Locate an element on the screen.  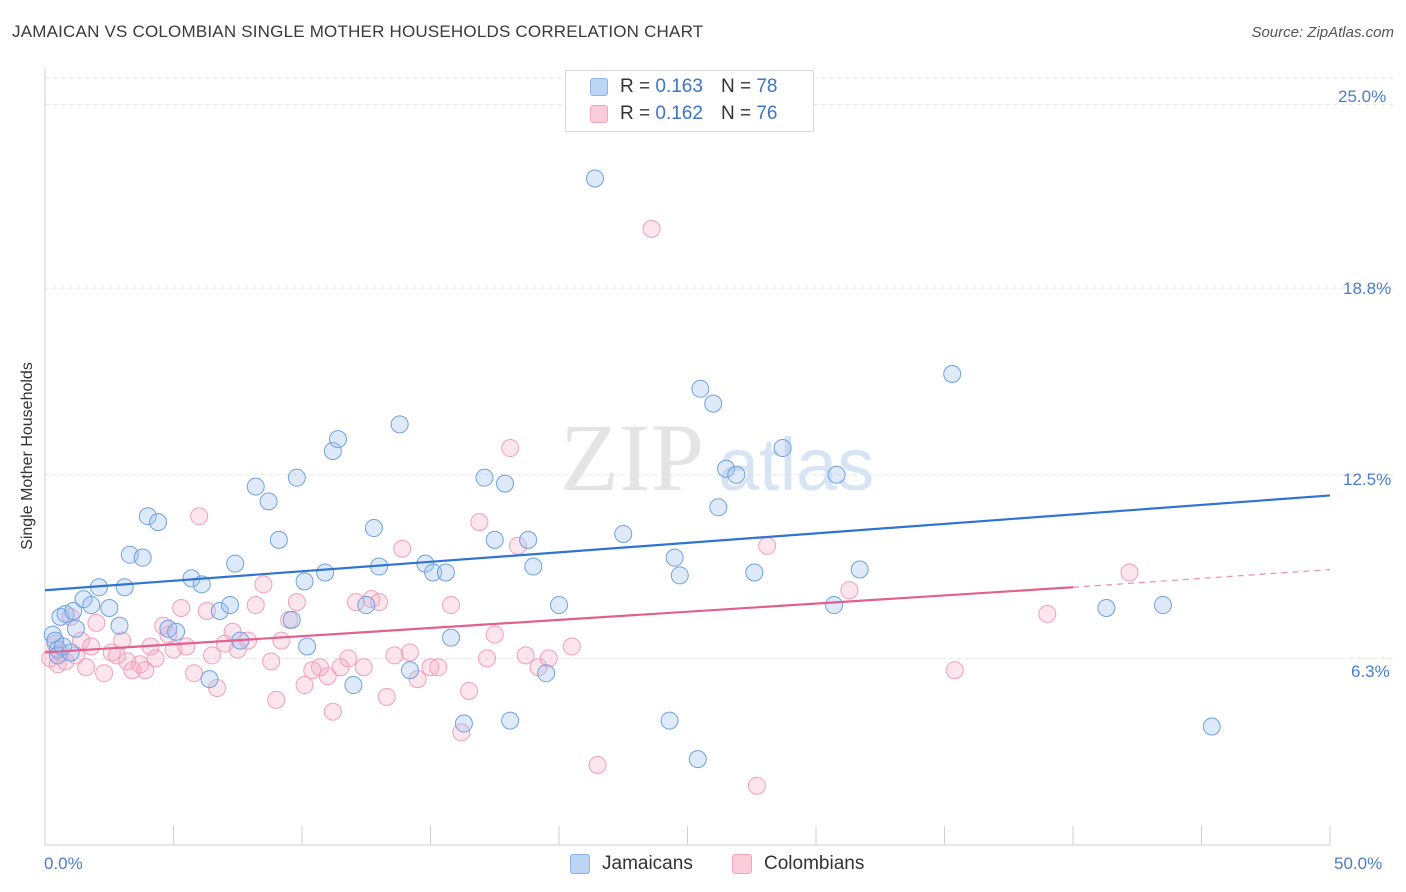
y-tick-label: 25.0% is located at coordinates (1362, 96).